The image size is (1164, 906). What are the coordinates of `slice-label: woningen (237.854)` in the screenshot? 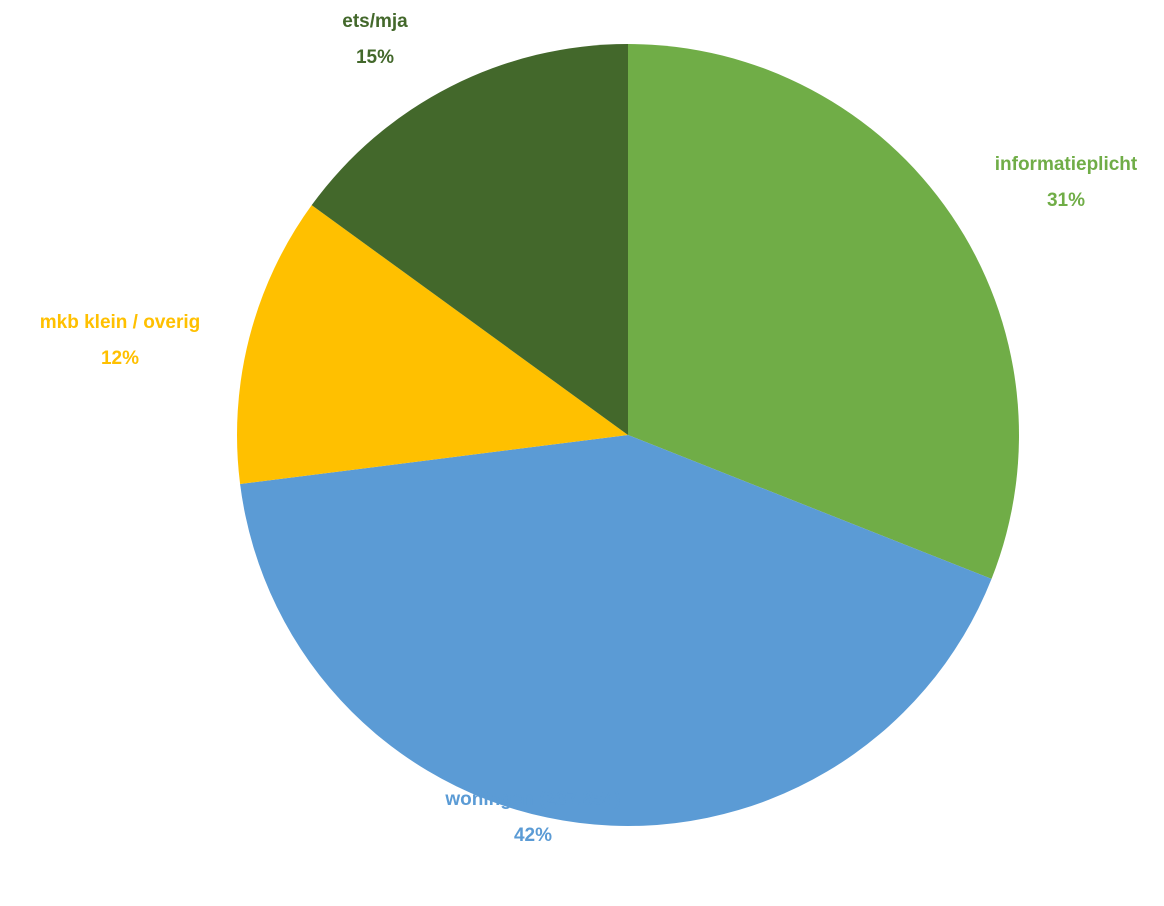 It's located at (532, 799).